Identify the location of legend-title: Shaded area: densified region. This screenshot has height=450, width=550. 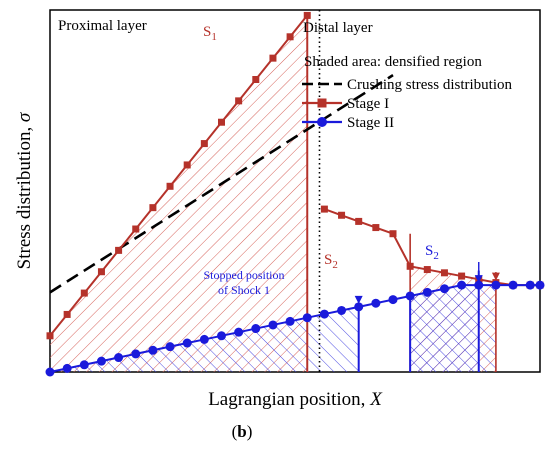
(393, 62).